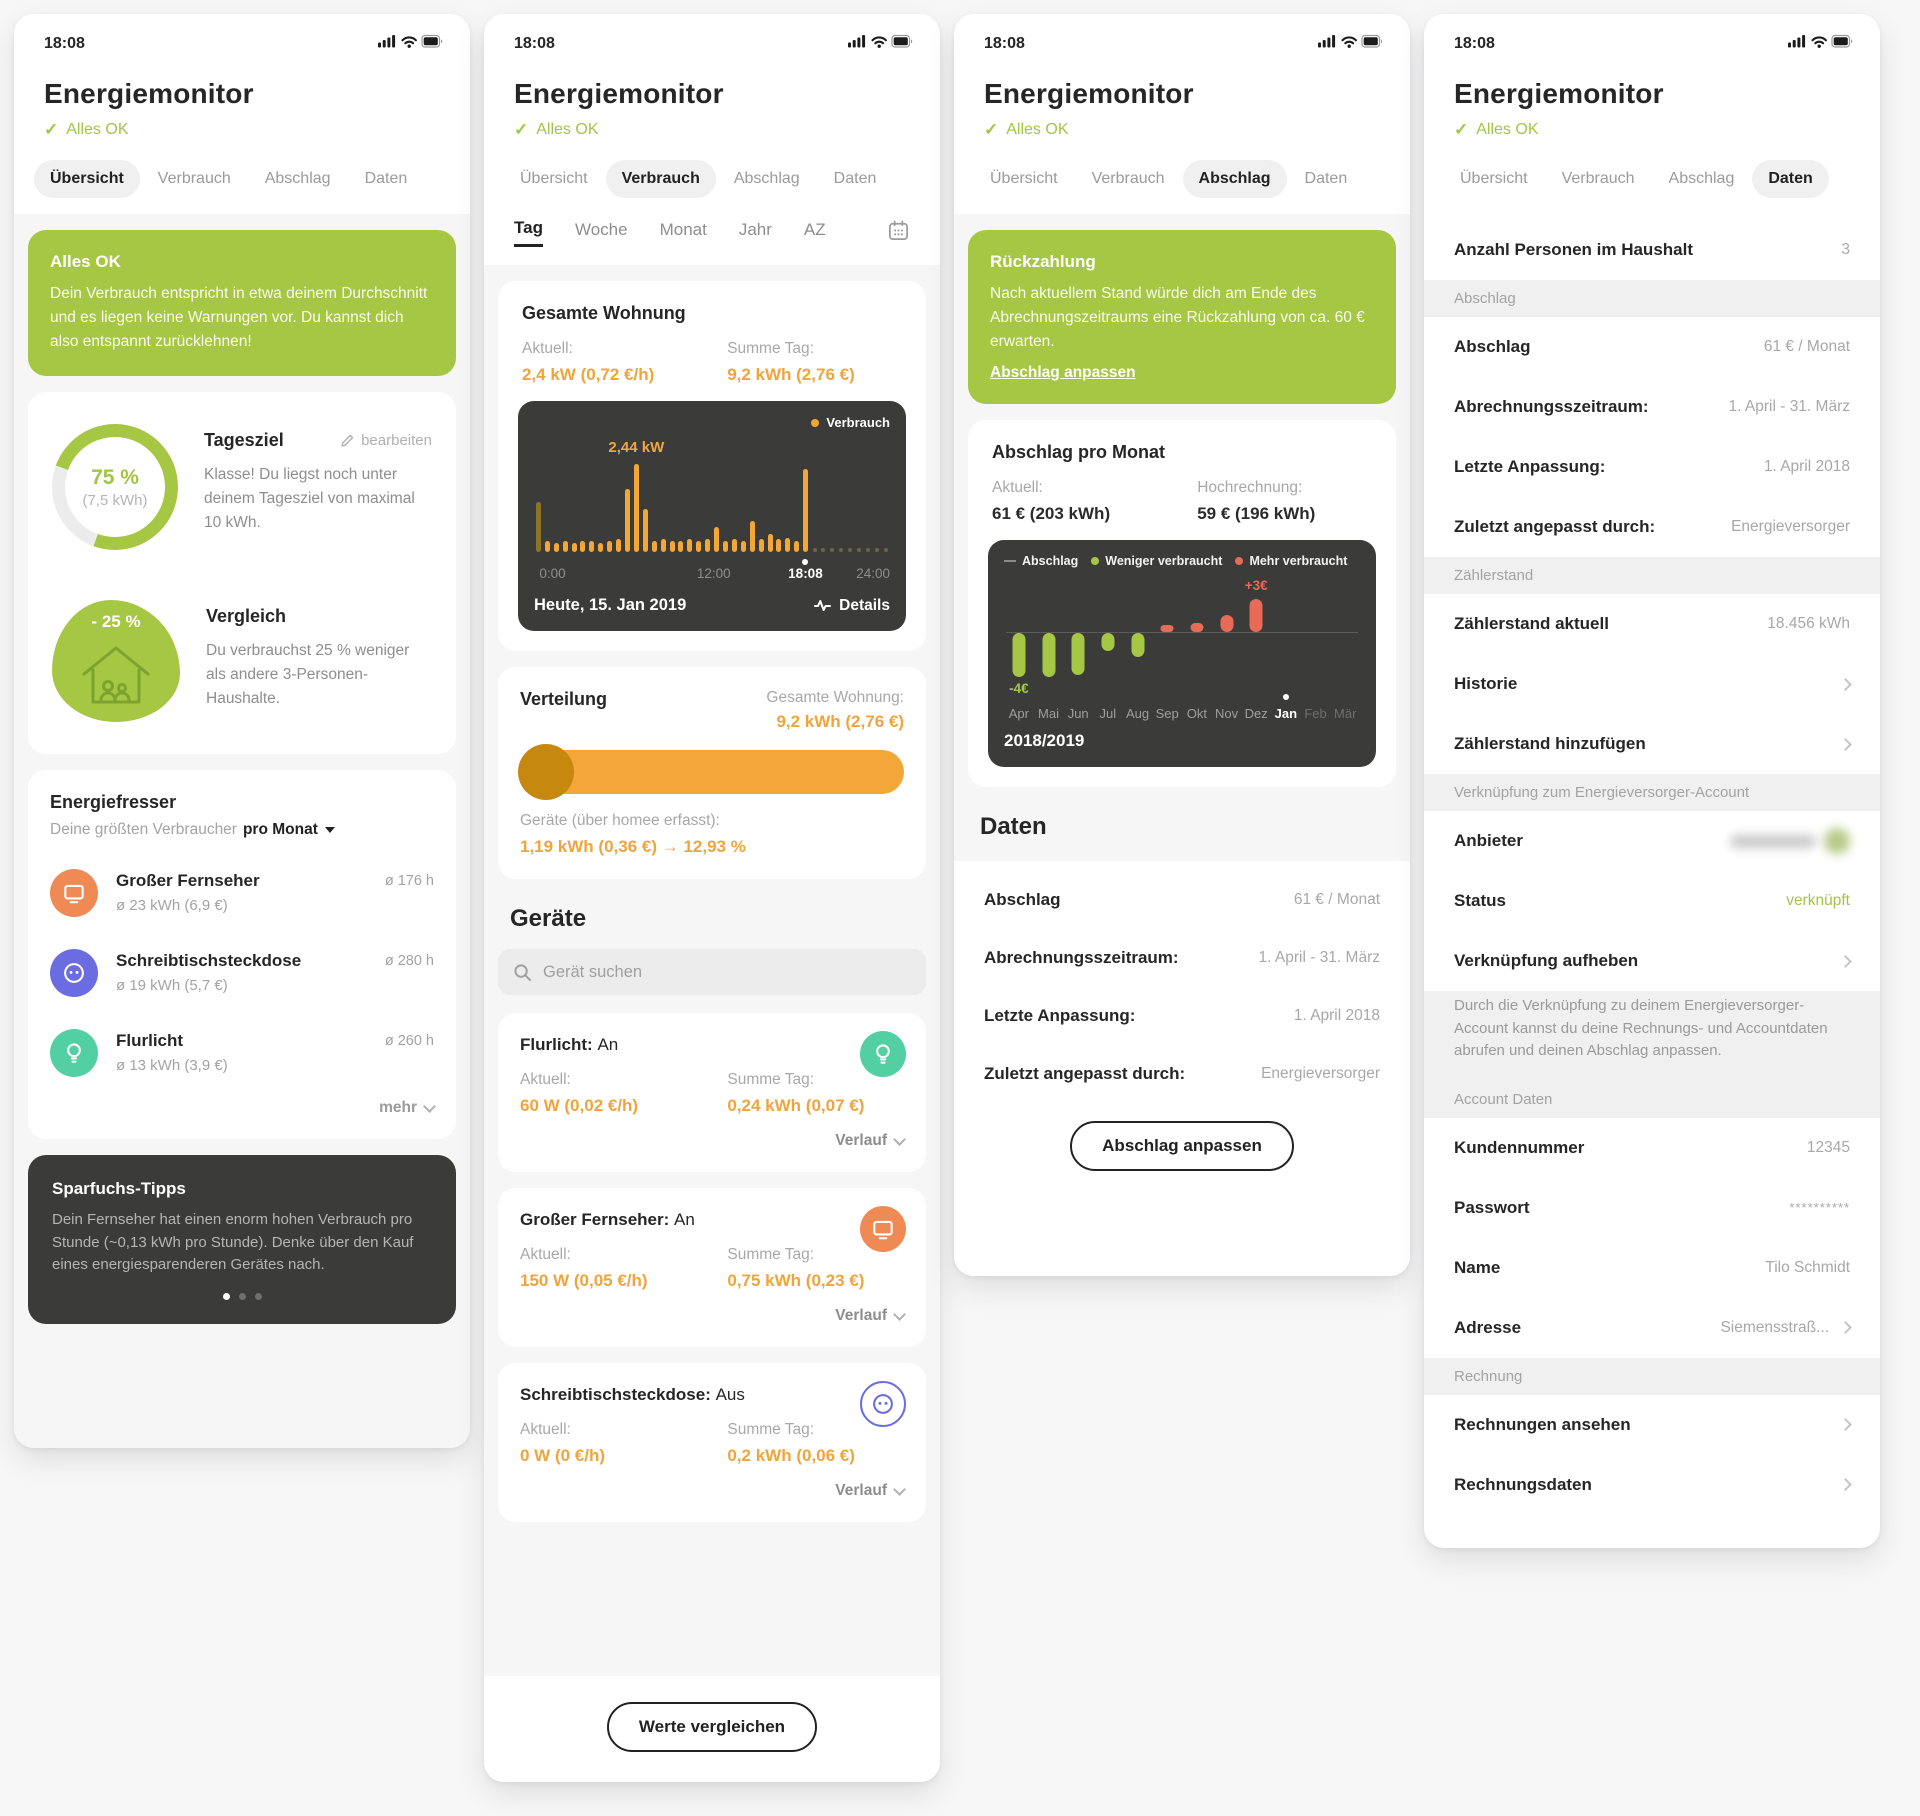 This screenshot has height=1816, width=1920. Describe the element at coordinates (243, 1108) in the screenshot. I see `show-more-button: mehr` at that location.